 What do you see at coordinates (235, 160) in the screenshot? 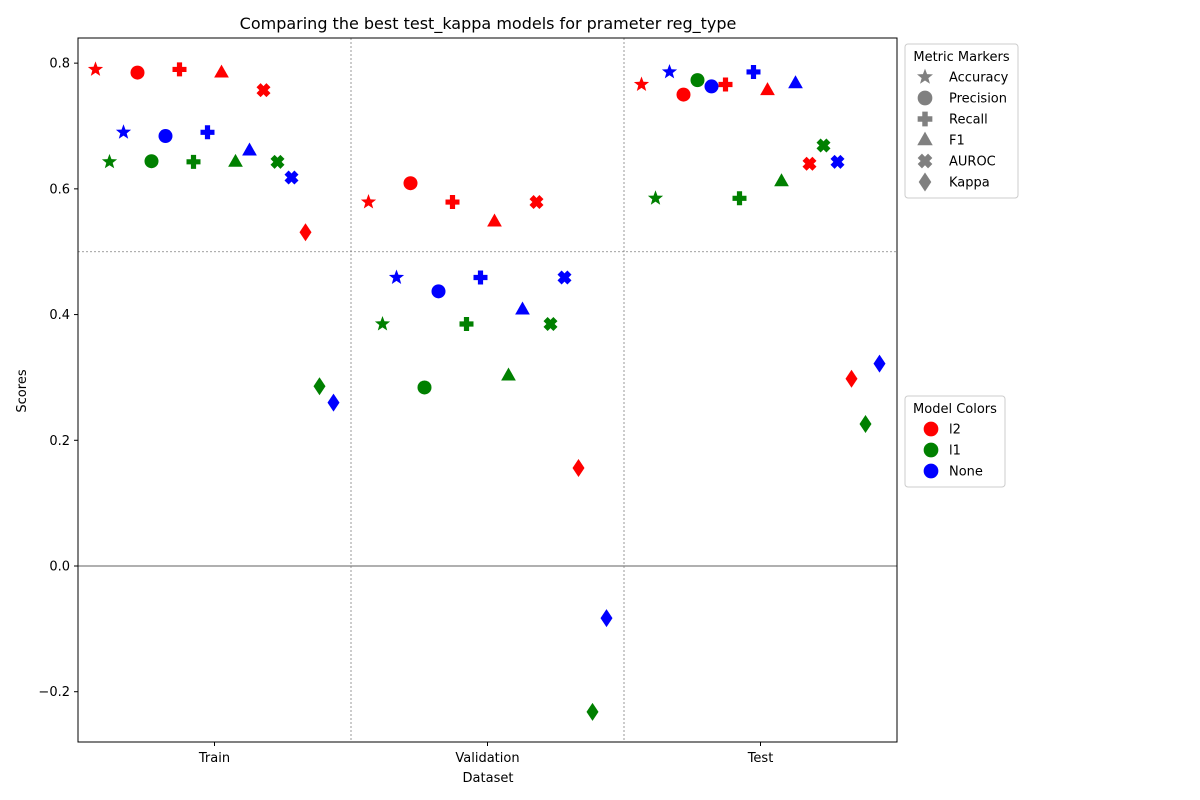
I see `data-point-l1-train-f1` at bounding box center [235, 160].